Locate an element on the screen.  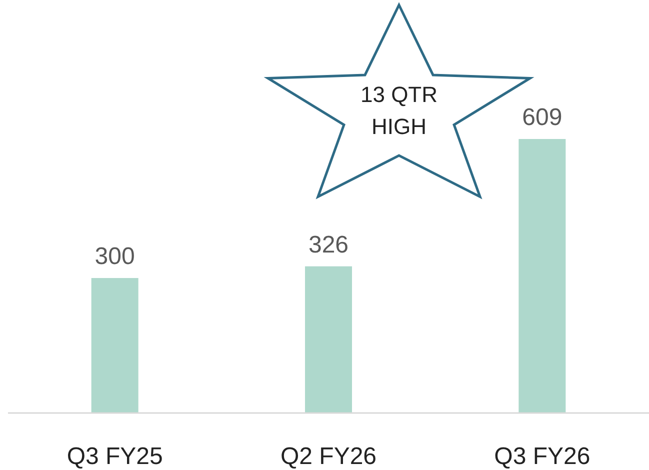
data-label: 609 is located at coordinates (542, 117).